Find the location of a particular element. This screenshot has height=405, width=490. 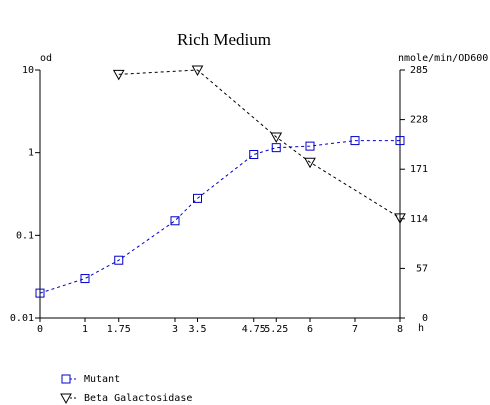

x-axis-label: h is located at coordinates (421, 328).